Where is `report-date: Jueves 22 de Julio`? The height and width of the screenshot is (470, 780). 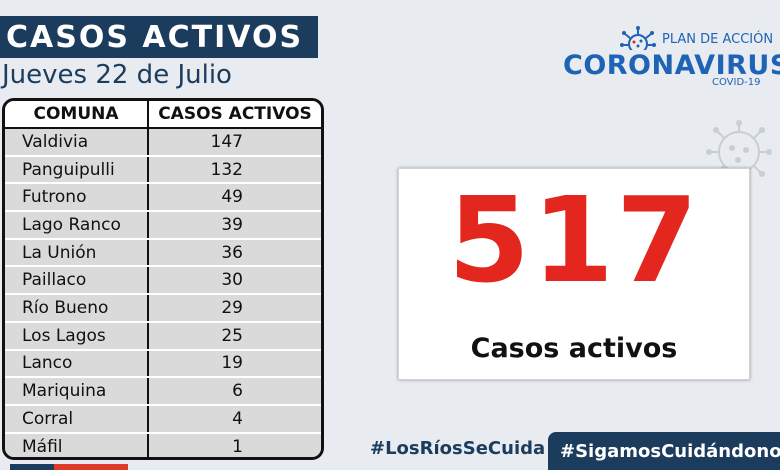 report-date: Jueves 22 de Julio is located at coordinates (117, 75).